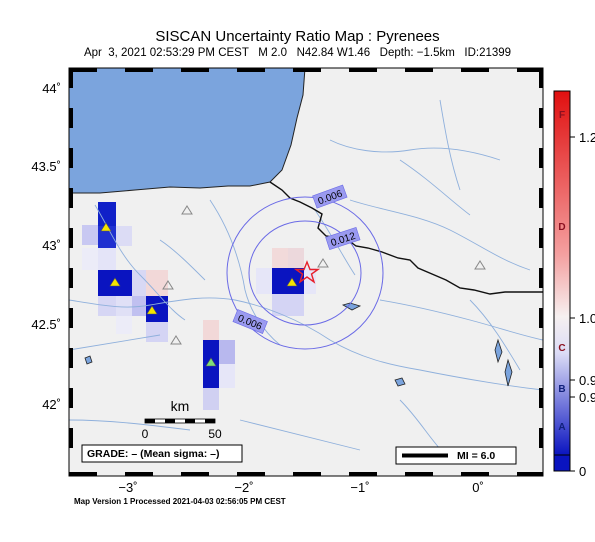  Describe the element at coordinates (187, 131) in the screenshot. I see `sea-bay-of-biscay` at that location.